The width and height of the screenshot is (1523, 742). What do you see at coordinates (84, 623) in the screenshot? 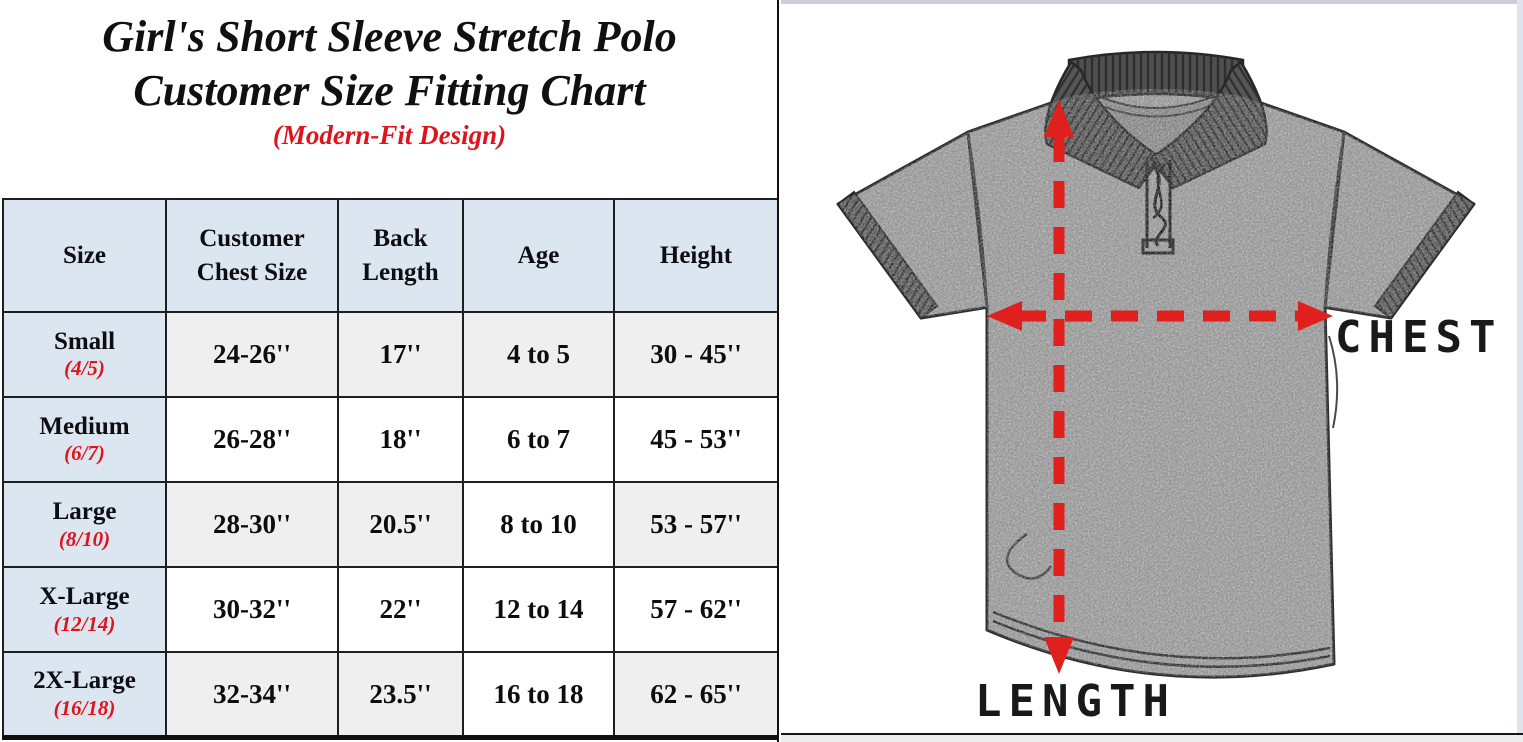
I see `size-alt: (12/14)` at bounding box center [84, 623].